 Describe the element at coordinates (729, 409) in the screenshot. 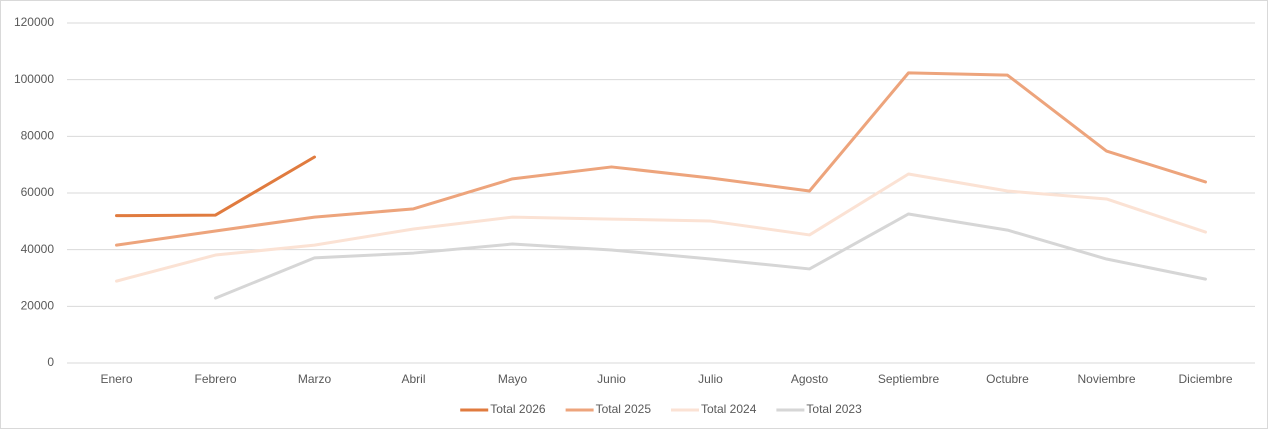

I see `legend-label: Total 2024` at that location.